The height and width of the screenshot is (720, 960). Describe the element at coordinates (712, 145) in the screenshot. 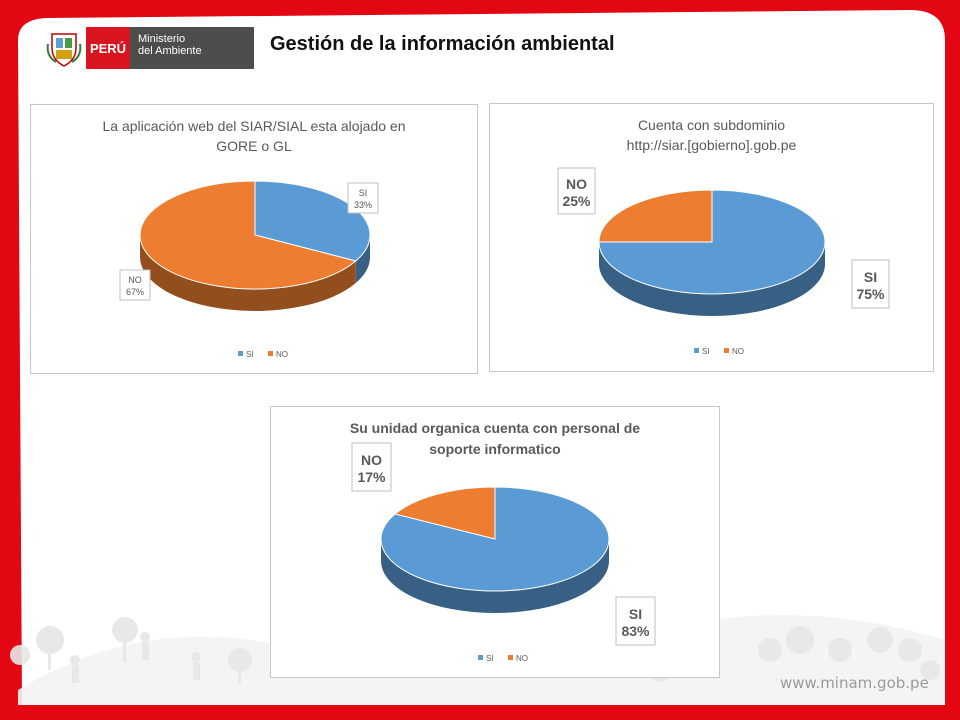

I see `chart-title-line: http://siar.[gobierno].gob.pe` at that location.